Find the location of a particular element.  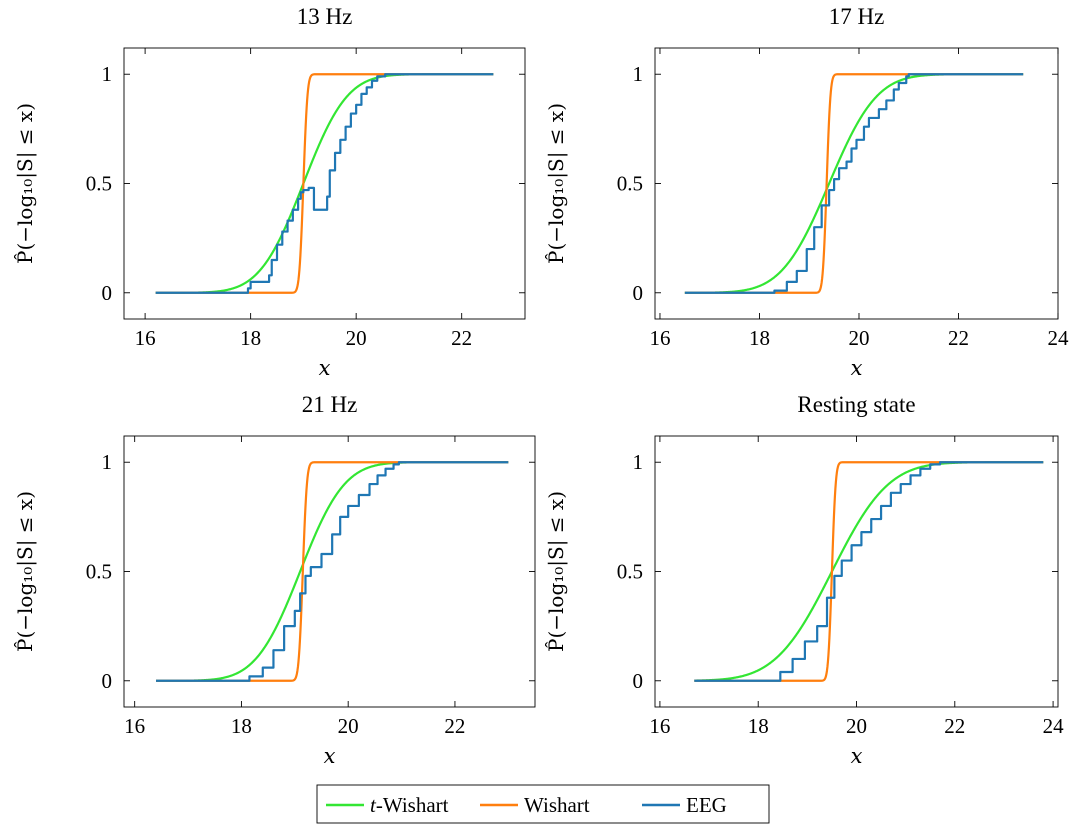

legend: t-Wishart Wishart EEG is located at coordinates (543, 804).